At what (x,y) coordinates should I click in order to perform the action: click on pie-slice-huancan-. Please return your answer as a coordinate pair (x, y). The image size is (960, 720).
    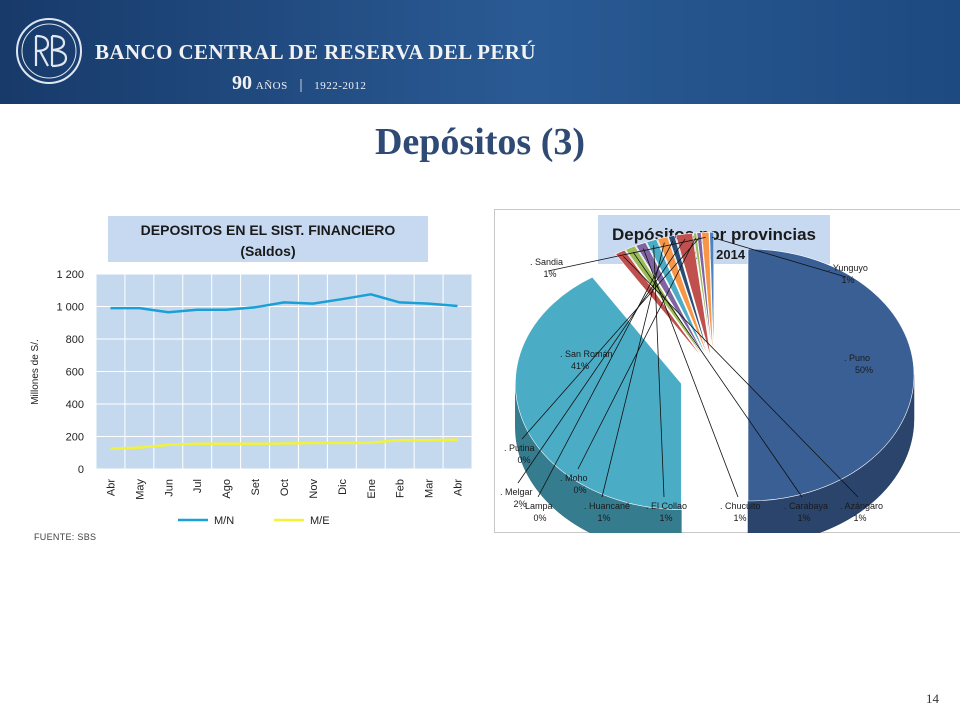
    Looking at the image, I should click on (683, 297).